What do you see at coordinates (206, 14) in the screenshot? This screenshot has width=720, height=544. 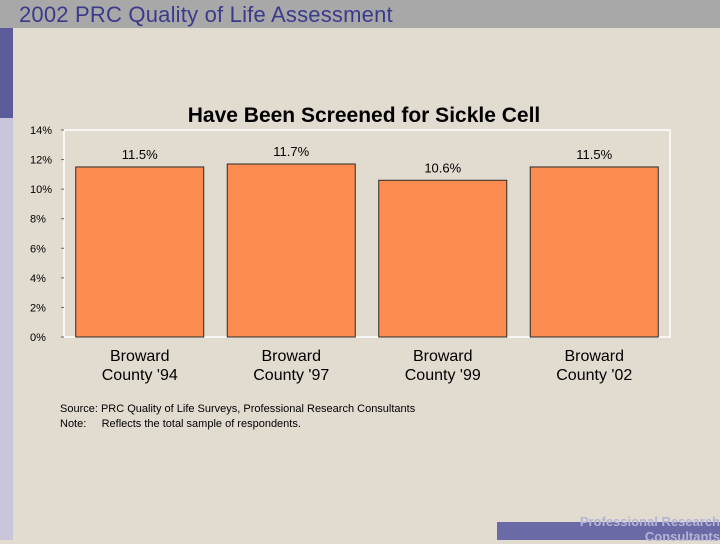 I see `page-title: 2002 PRC Quality of Life Assessment` at bounding box center [206, 14].